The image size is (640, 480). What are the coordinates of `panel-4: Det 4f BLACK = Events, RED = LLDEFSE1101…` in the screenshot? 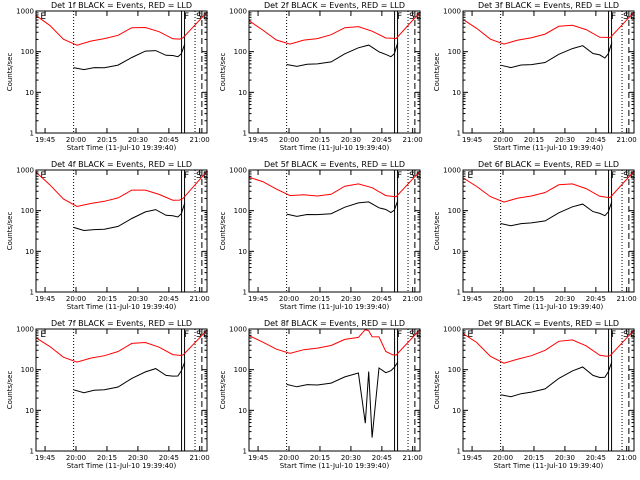 It's located at (108, 235).